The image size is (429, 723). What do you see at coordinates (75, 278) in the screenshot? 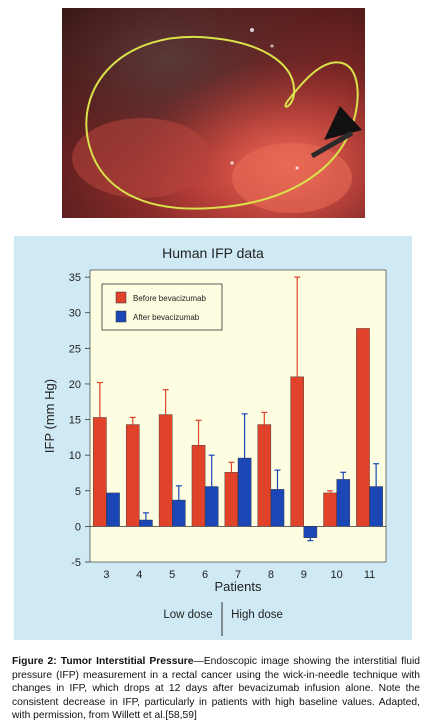
I see `y-tick-label: 35` at bounding box center [75, 278].